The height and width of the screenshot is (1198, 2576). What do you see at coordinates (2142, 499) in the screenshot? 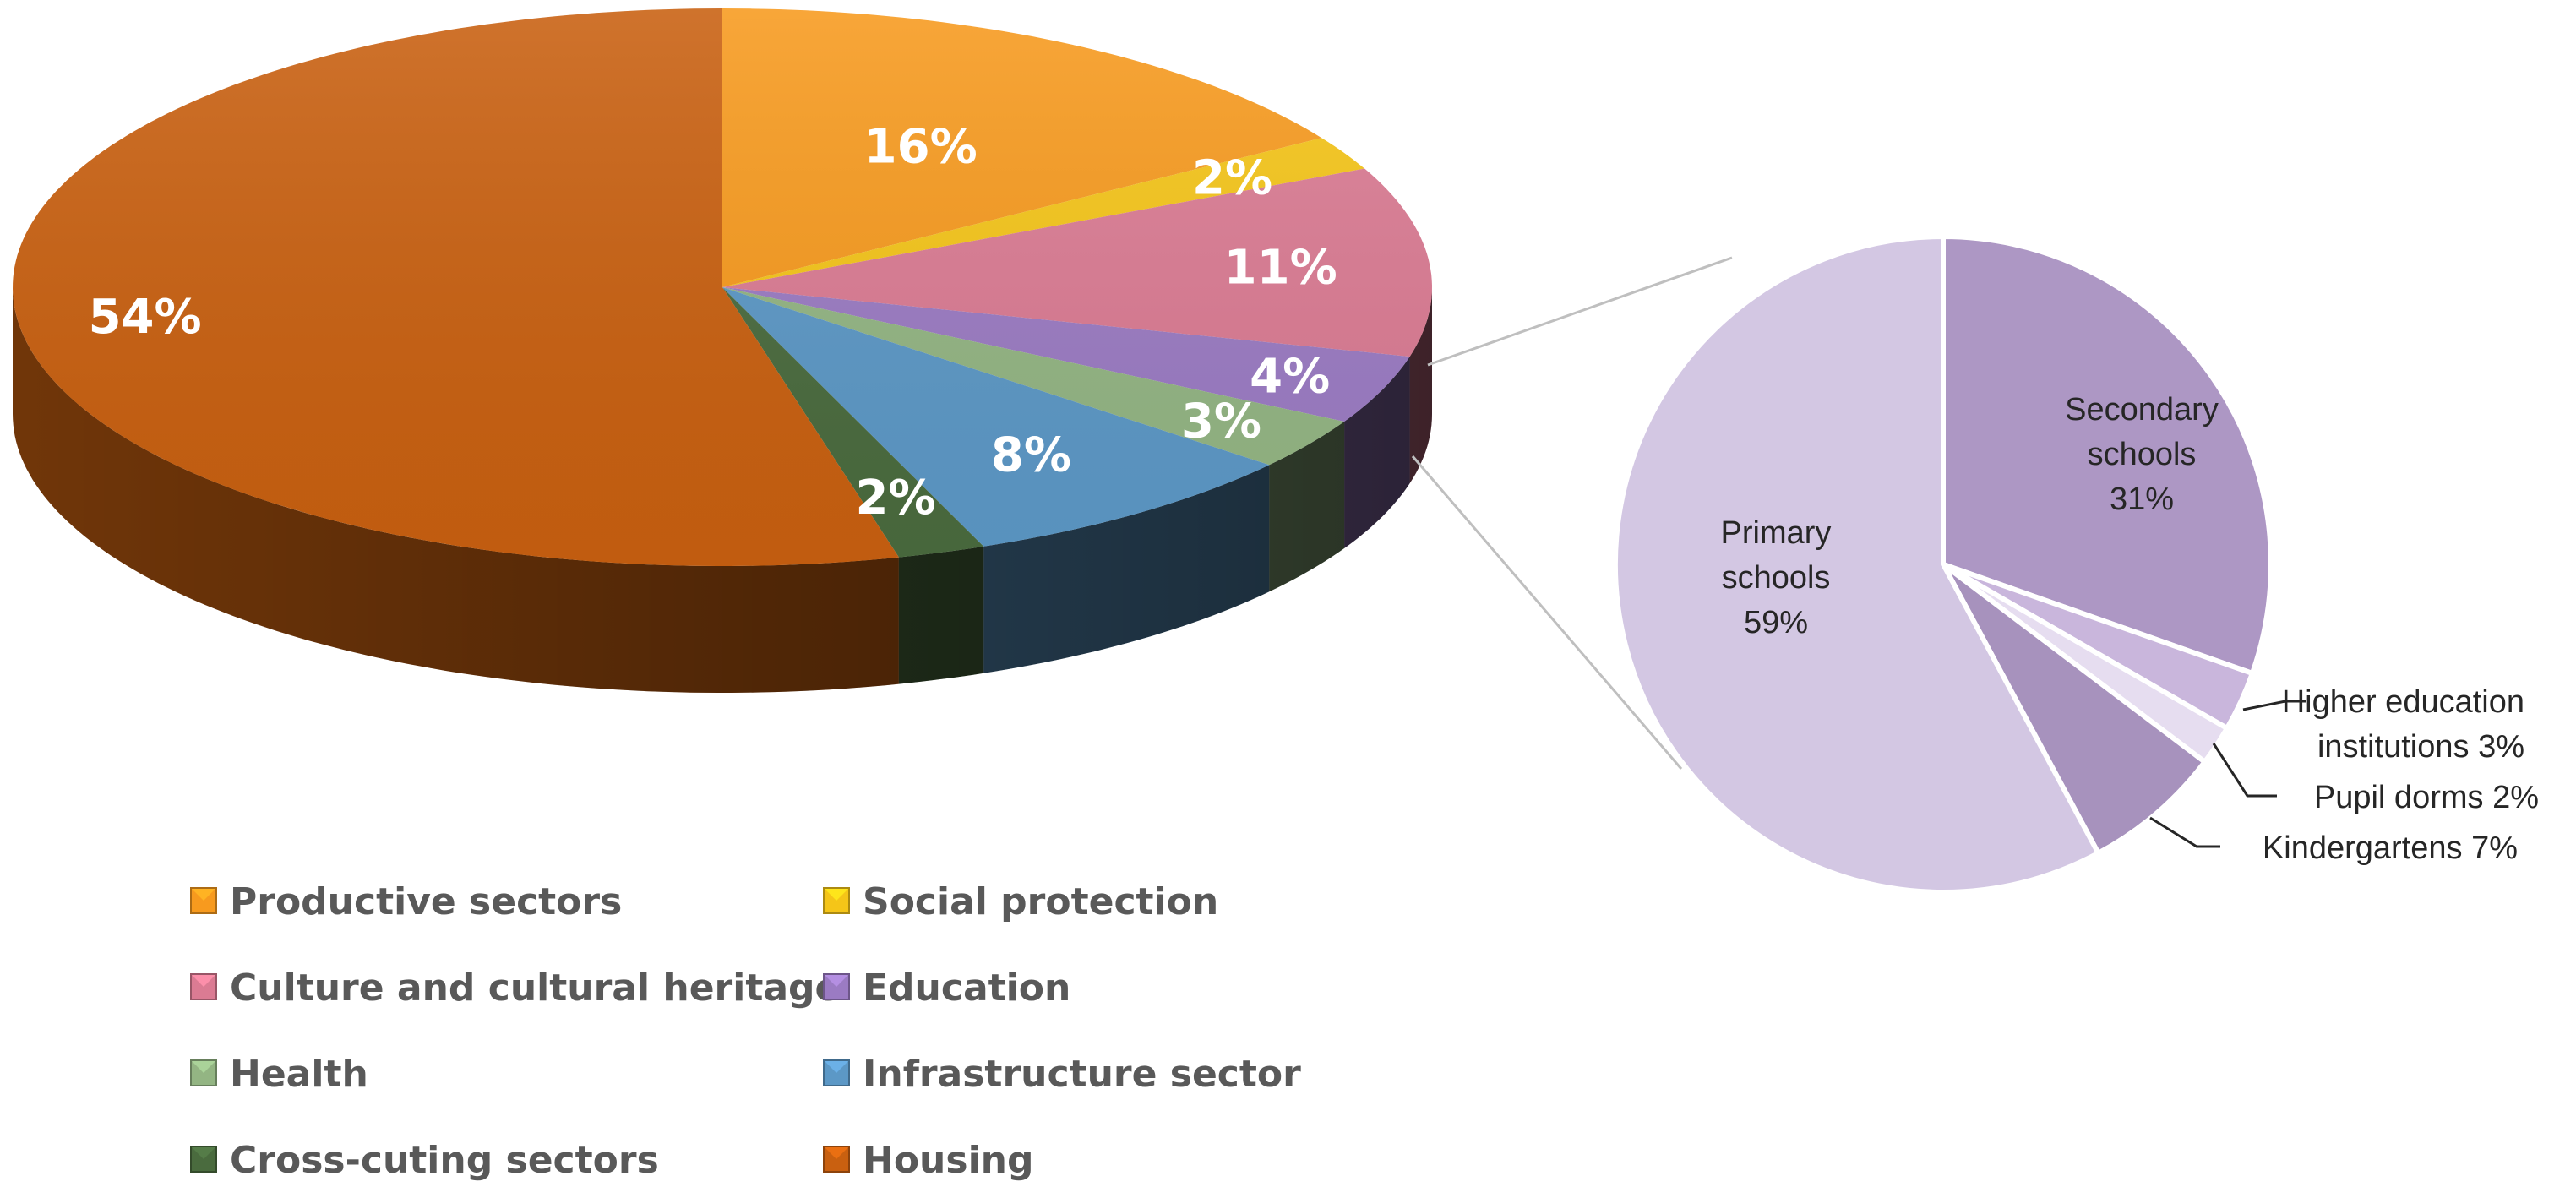
I see `secondary-schools-value: 31%` at bounding box center [2142, 499].